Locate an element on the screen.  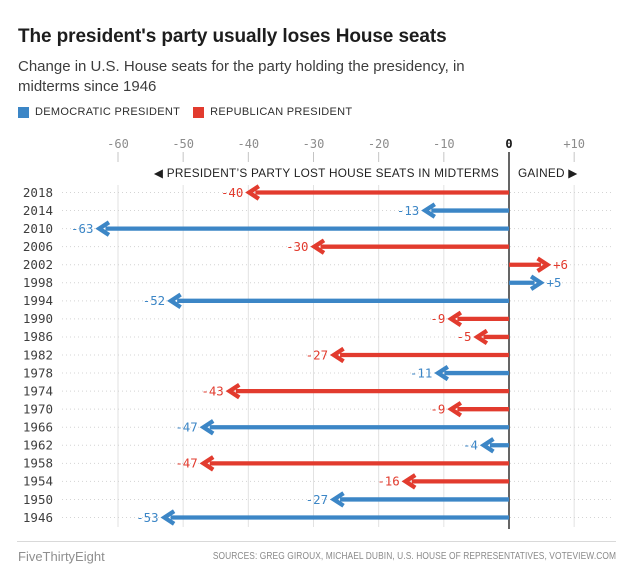
legend-item-republican: REPUBLICAN PRESIDENT is located at coordinates (272, 112).